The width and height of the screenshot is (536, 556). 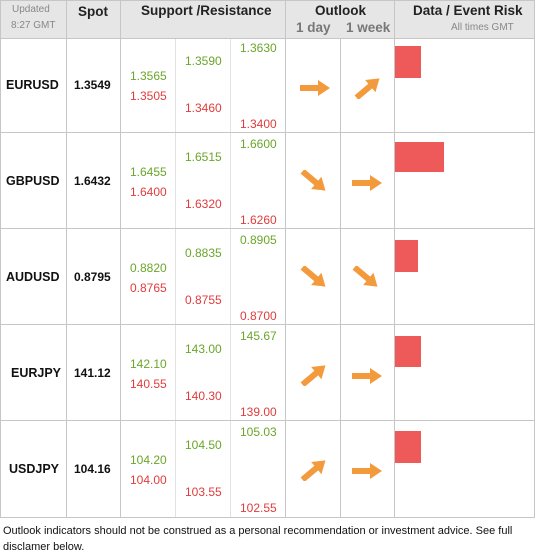 I want to click on support-resistance-level: 145.67, so click(x=258, y=336).